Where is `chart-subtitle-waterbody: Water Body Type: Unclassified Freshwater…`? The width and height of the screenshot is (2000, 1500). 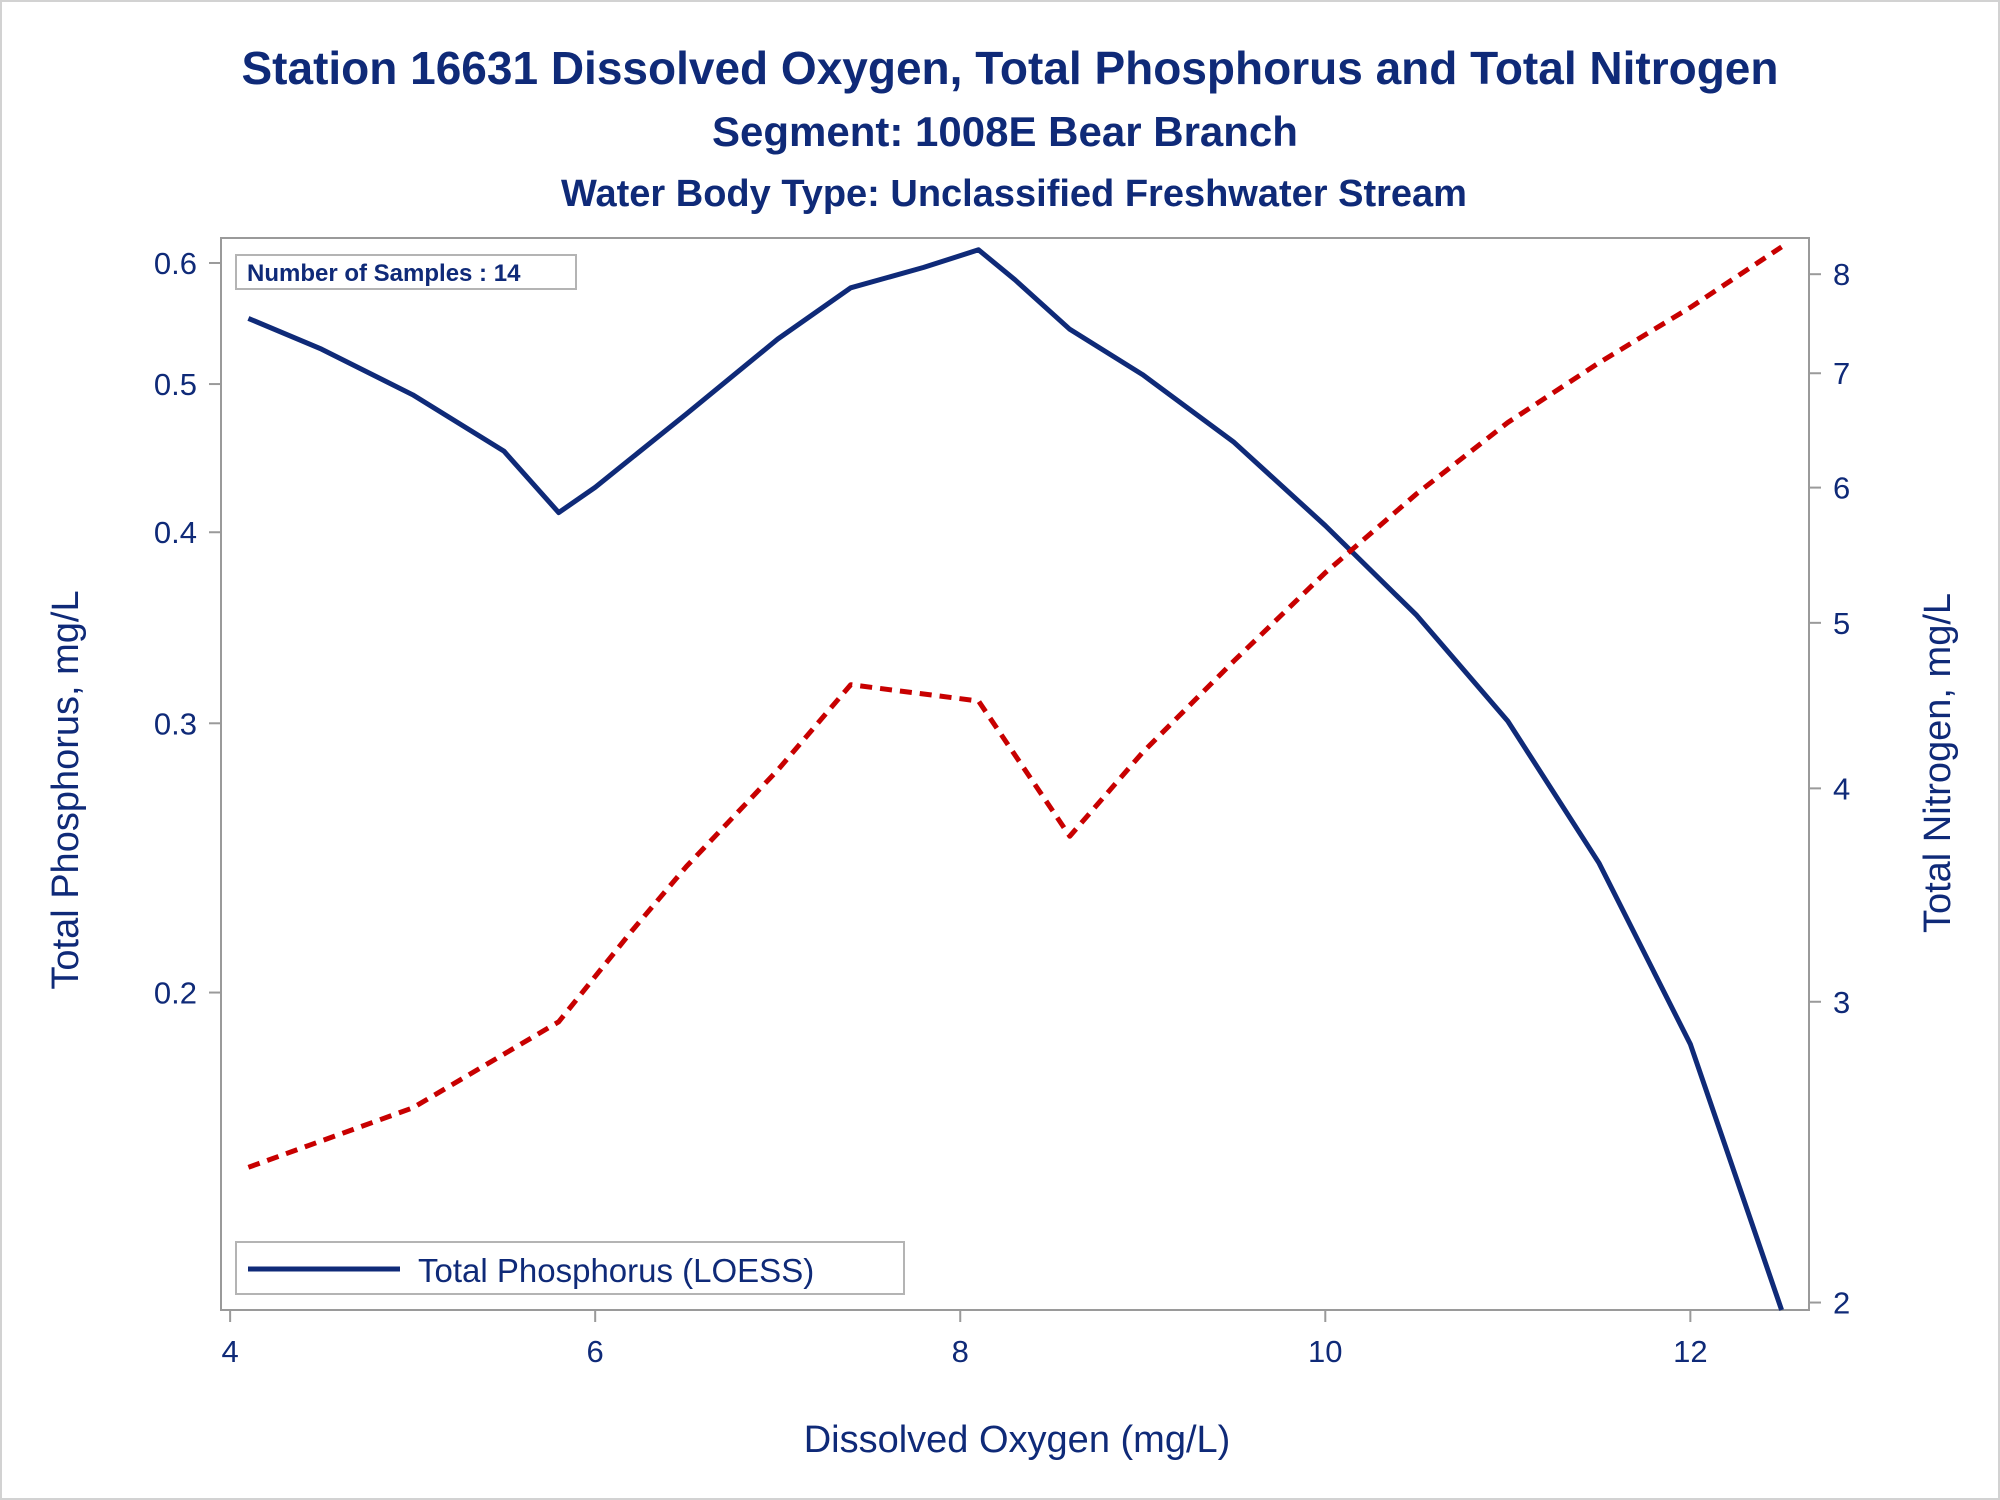
chart-subtitle-waterbody: Water Body Type: Unclassified Freshwater… is located at coordinates (1014, 194).